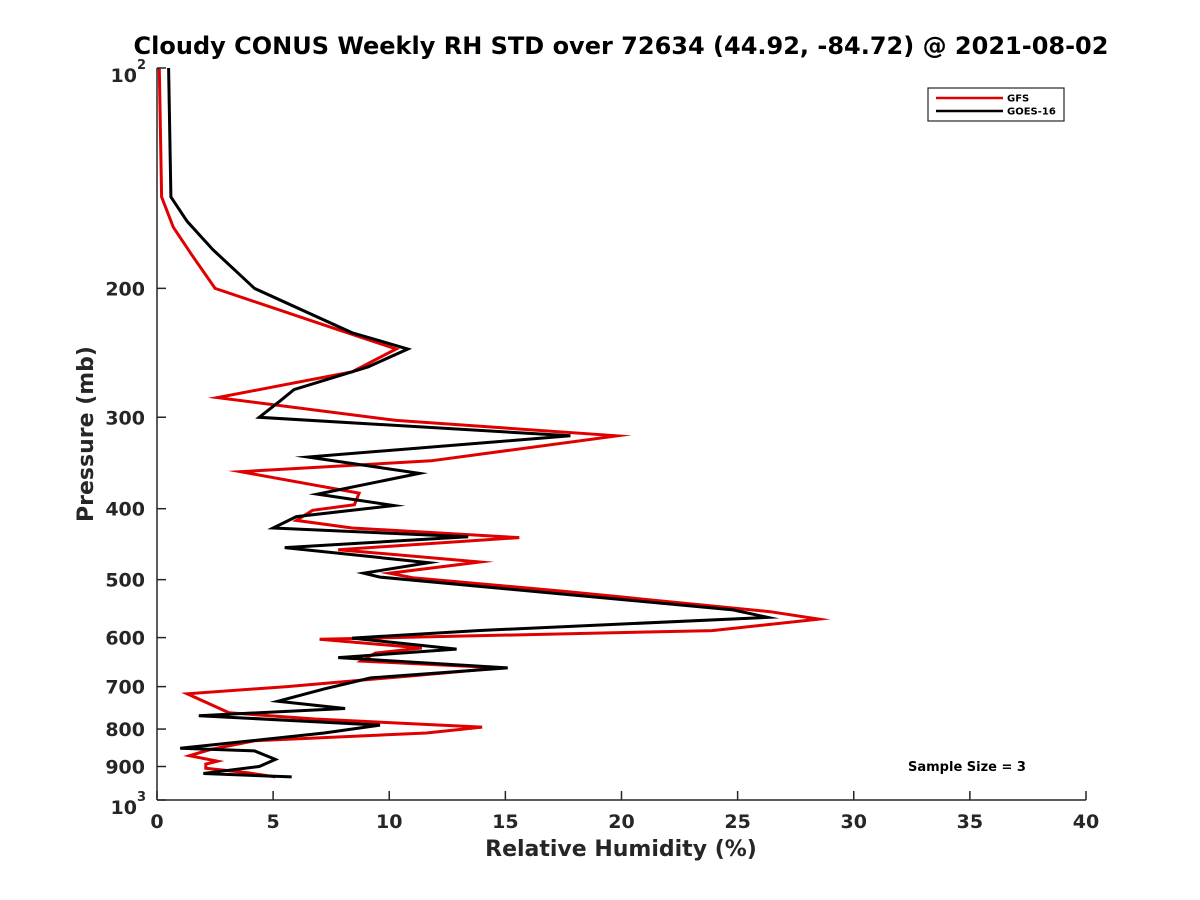 The width and height of the screenshot is (1200, 900). What do you see at coordinates (125, 510) in the screenshot?
I see `y-tick-label: 400` at bounding box center [125, 510].